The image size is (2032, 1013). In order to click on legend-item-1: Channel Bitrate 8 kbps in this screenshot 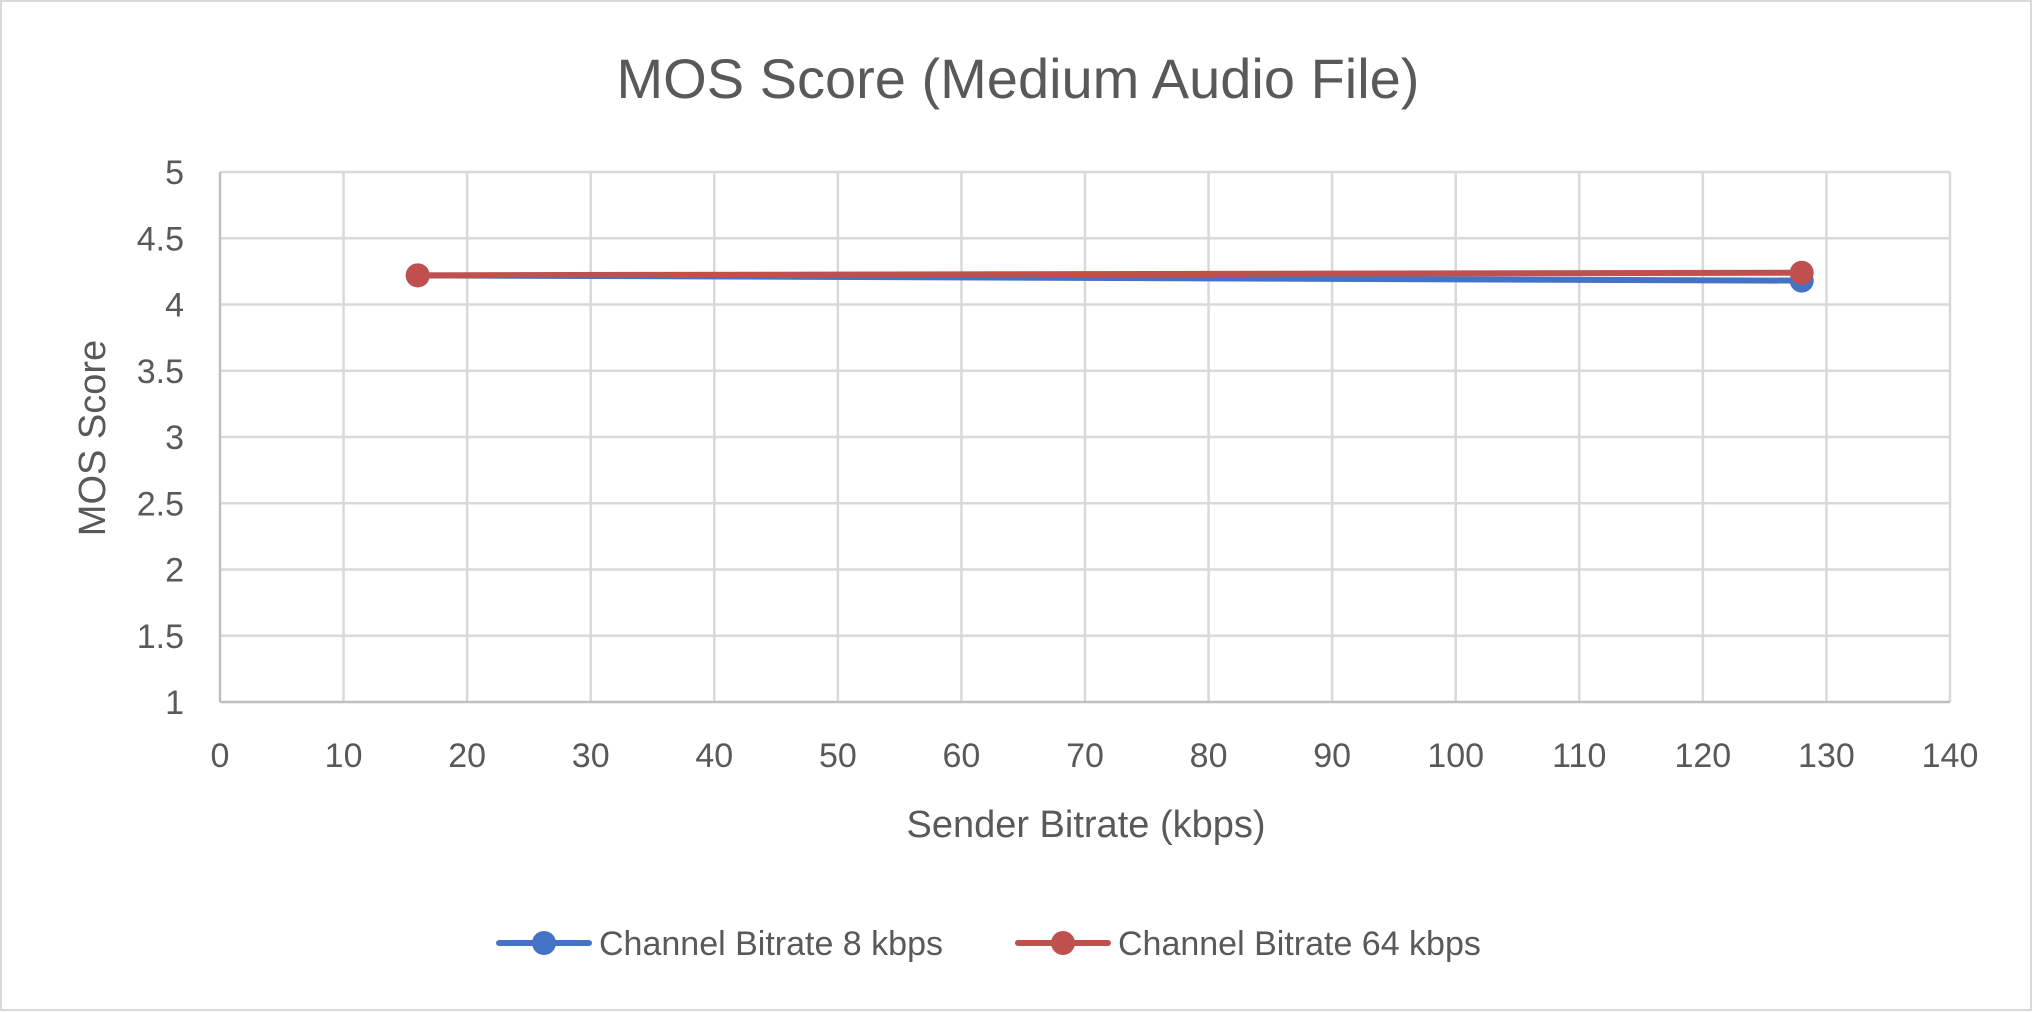, I will do `click(719, 944)`.